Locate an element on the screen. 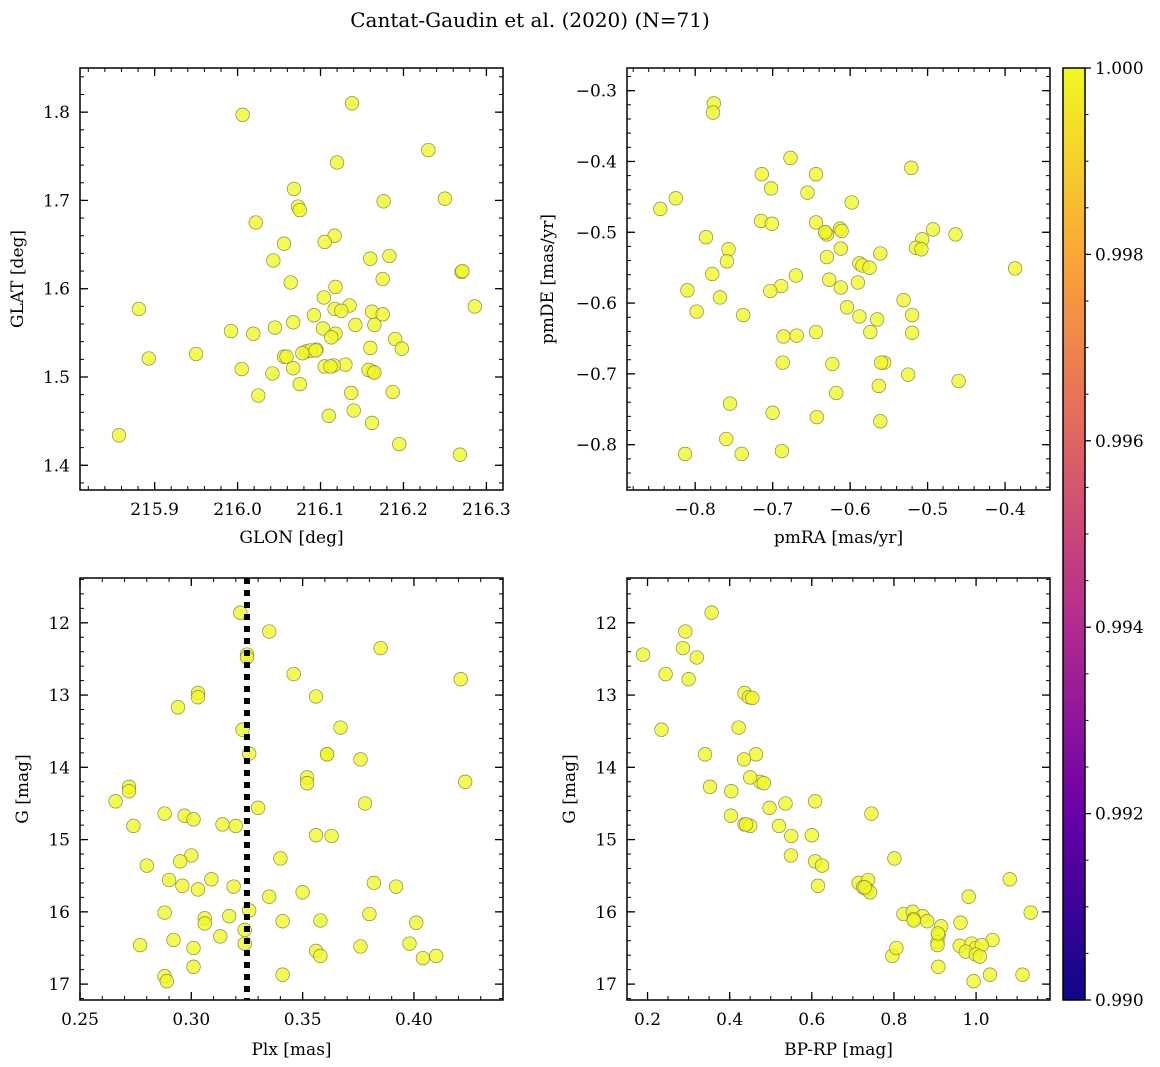  ylabel-pmde: pmDE [mas/yr] is located at coordinates (548, 279).